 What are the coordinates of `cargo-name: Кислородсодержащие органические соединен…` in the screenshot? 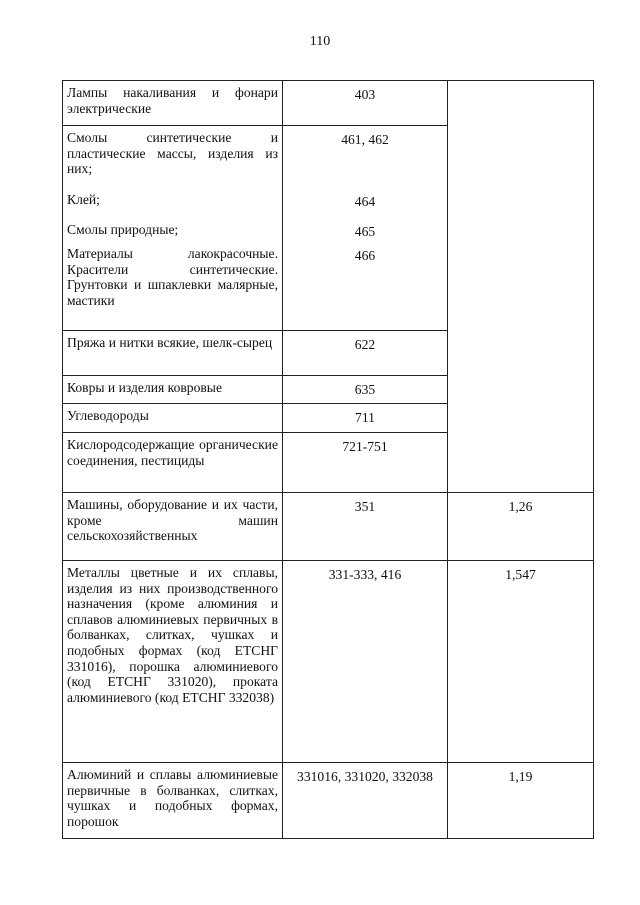 It's located at (172, 462).